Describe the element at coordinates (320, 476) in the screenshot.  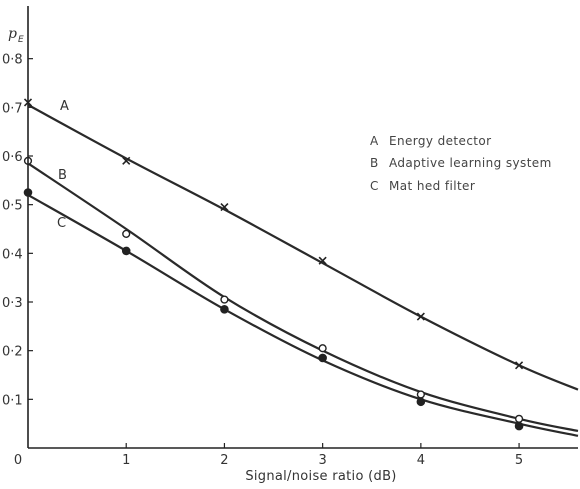
I see `x-axis-title: Signal/noise ratio (dB)` at that location.